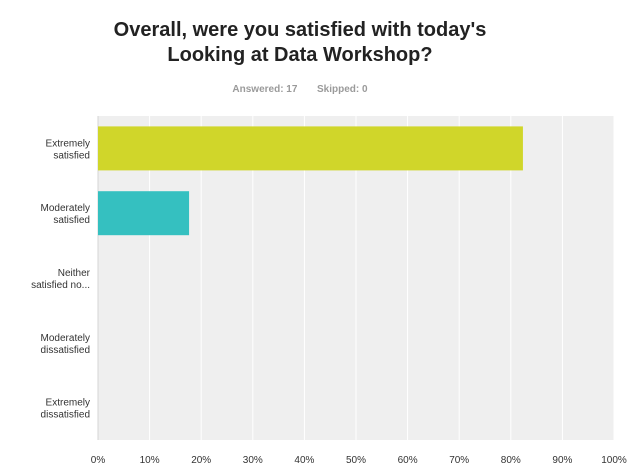 The height and width of the screenshot is (470, 640). Describe the element at coordinates (65, 409) in the screenshot. I see `category-label: Extremely dissatisfied` at that location.